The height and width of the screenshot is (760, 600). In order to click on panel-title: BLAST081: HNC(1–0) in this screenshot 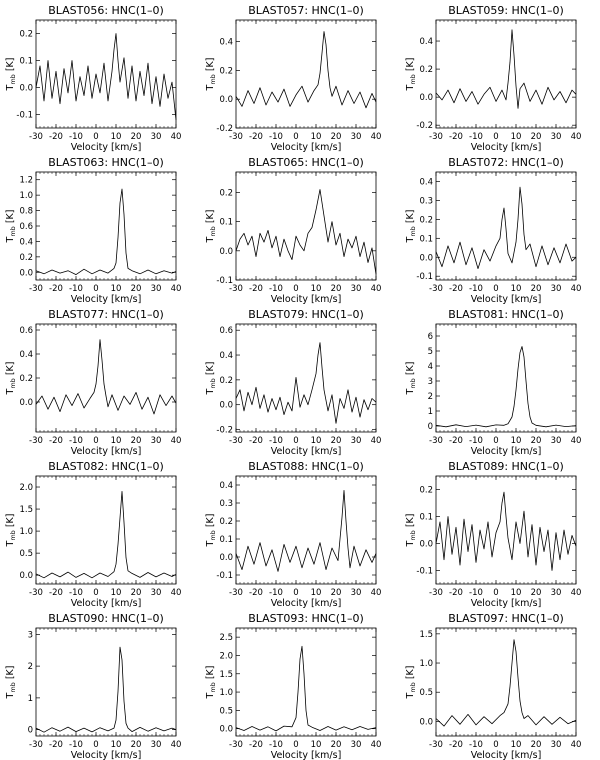, I will do `click(506, 314)`.